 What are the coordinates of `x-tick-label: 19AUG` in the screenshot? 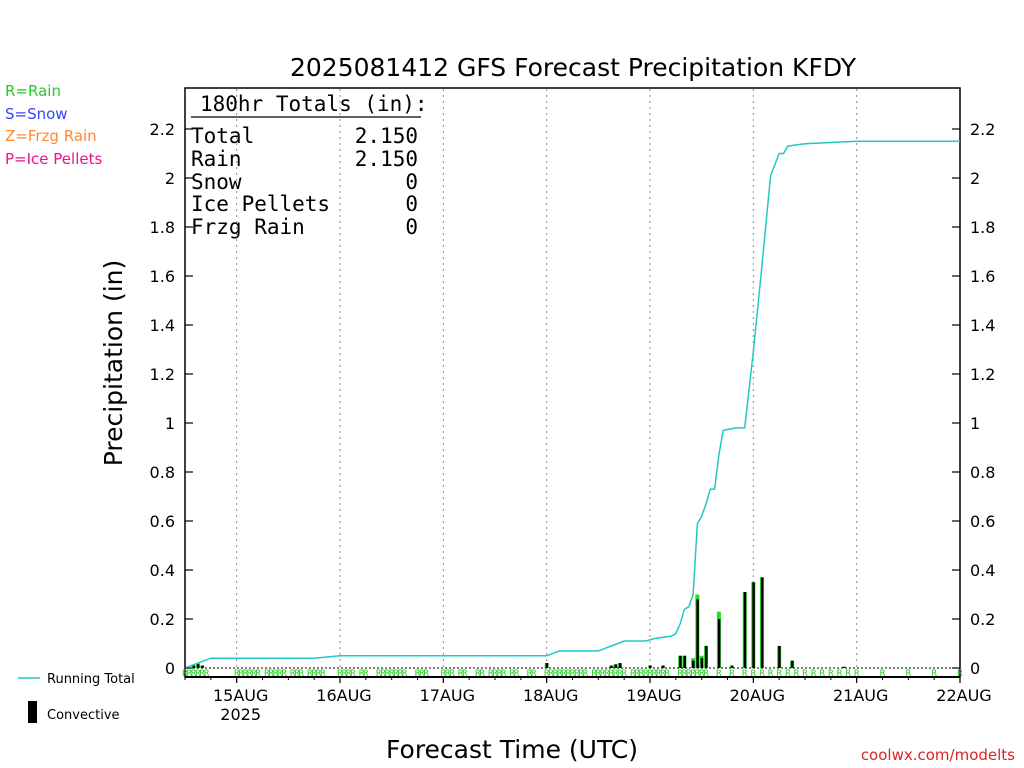 It's located at (653, 695).